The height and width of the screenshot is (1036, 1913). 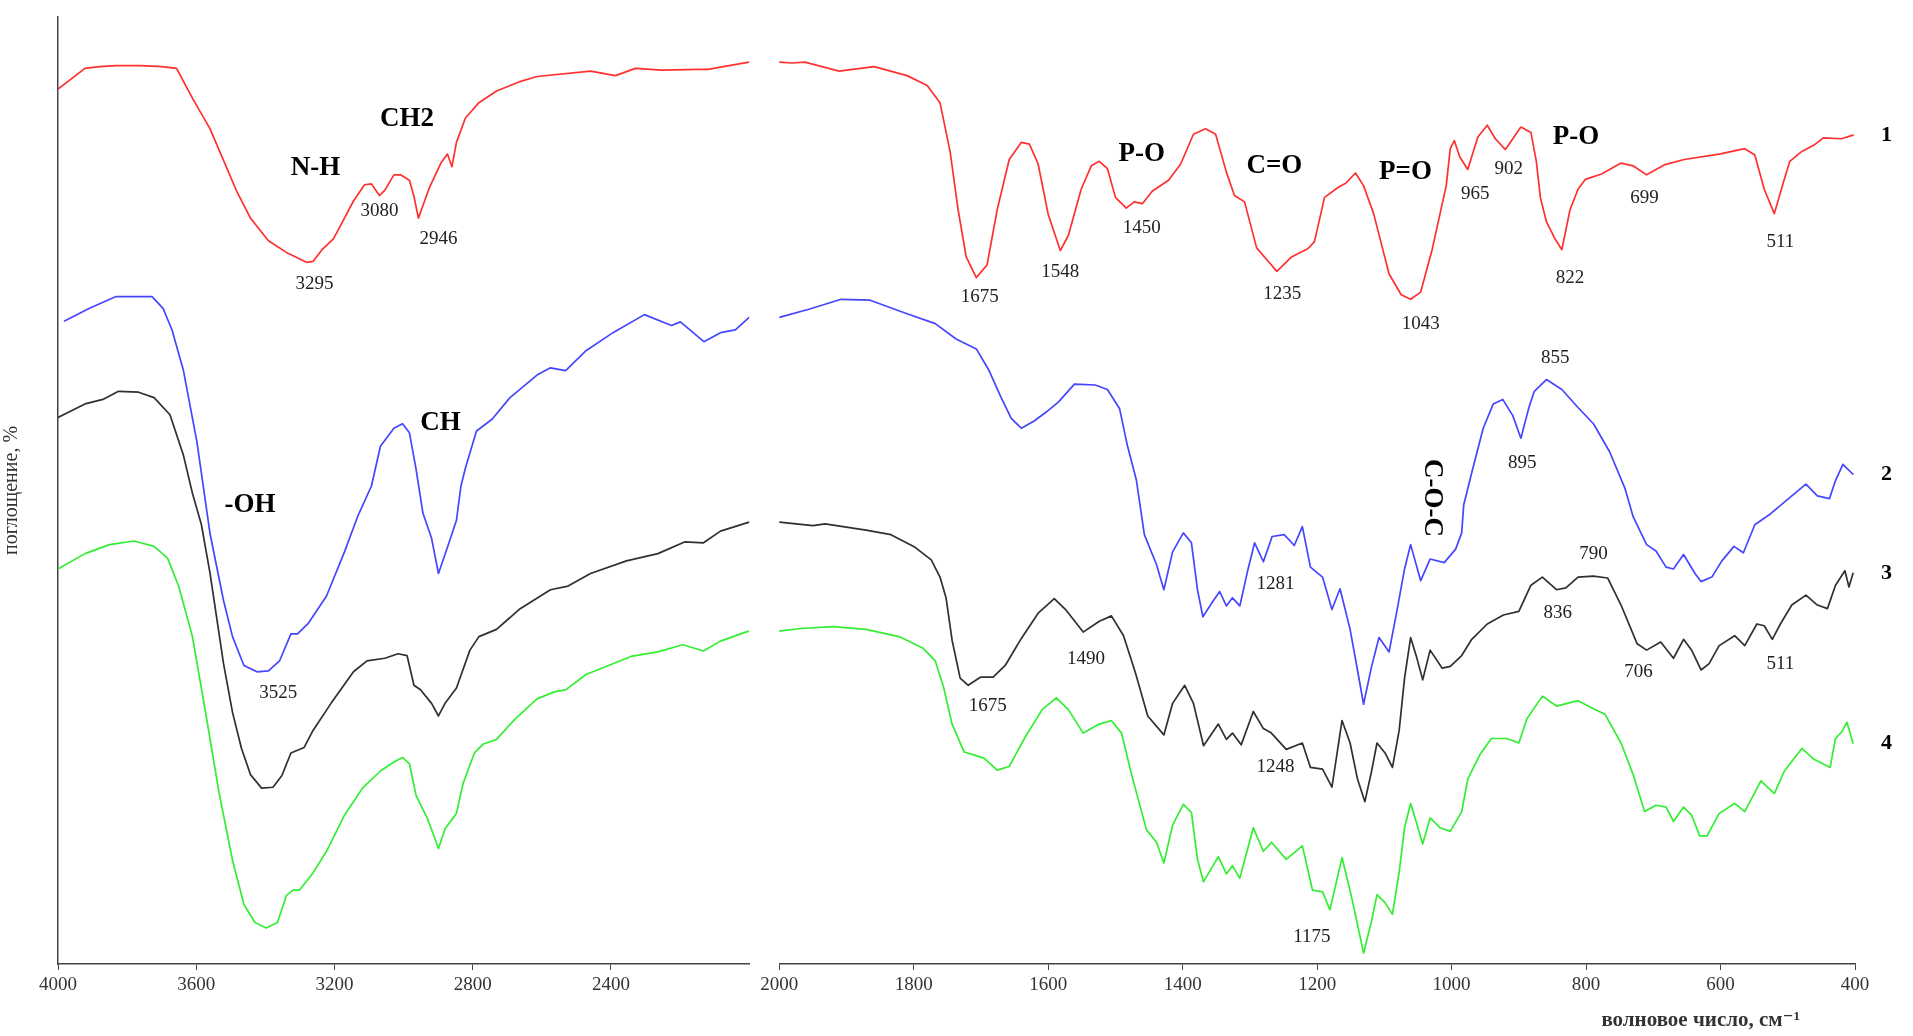 What do you see at coordinates (610, 984) in the screenshot?
I see `x-tick-label: 2400` at bounding box center [610, 984].